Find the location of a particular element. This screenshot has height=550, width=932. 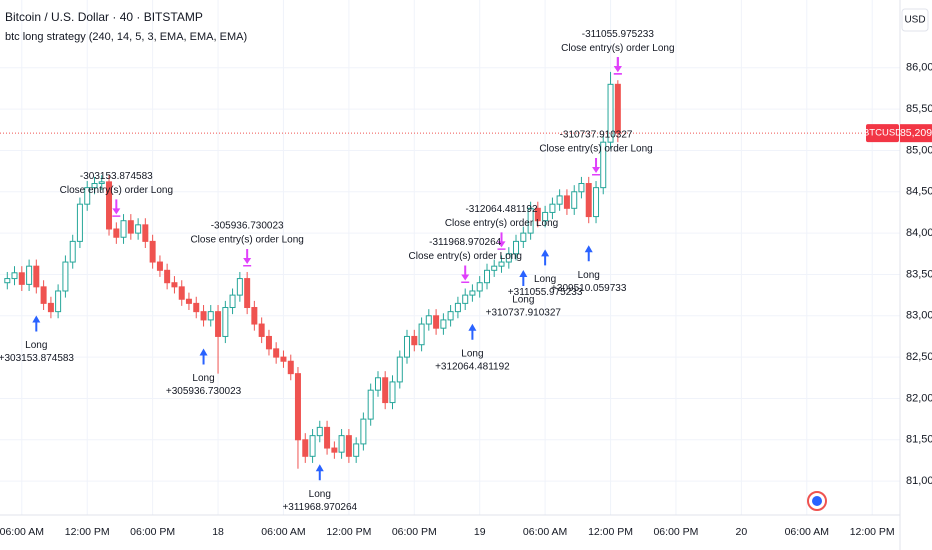

exit-value: -311968.970264 is located at coordinates (465, 242).